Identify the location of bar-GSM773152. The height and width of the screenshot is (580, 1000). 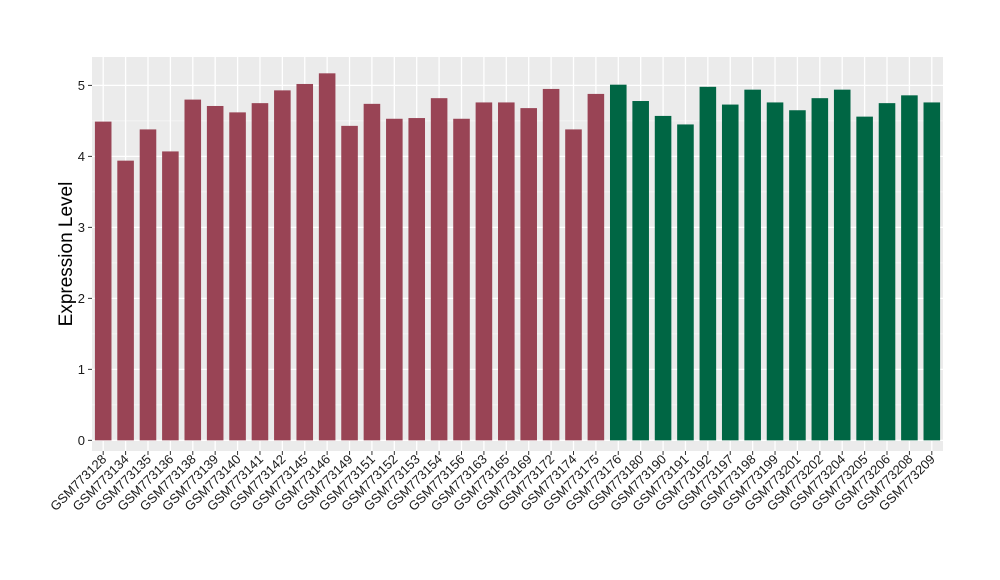
(394, 279).